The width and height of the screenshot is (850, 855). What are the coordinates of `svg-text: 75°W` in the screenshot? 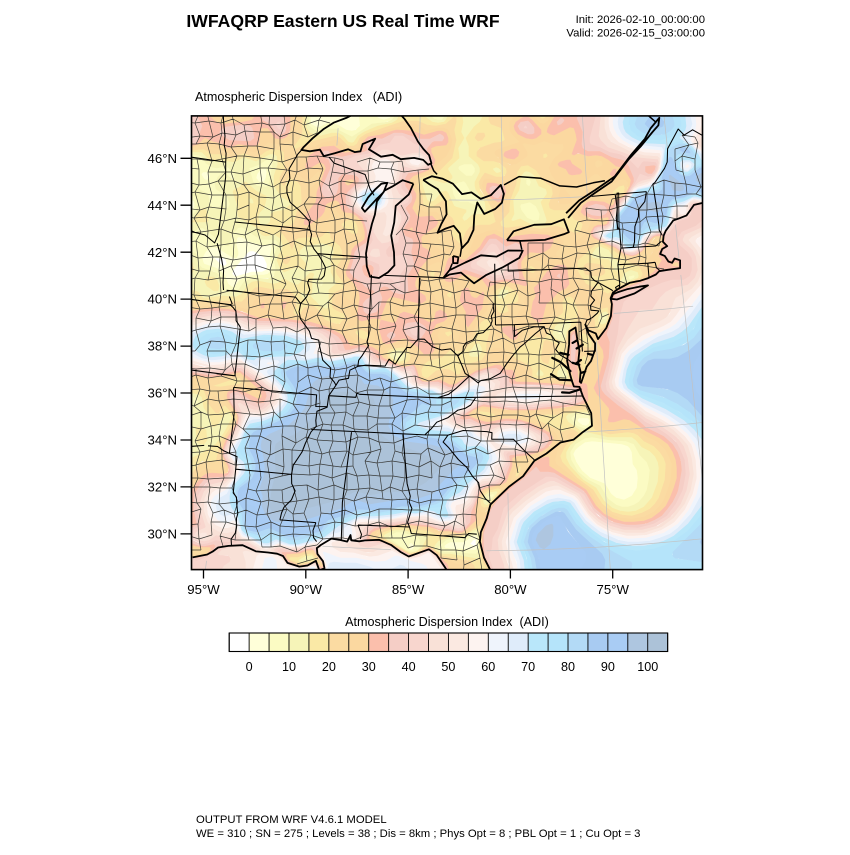 It's located at (613, 589).